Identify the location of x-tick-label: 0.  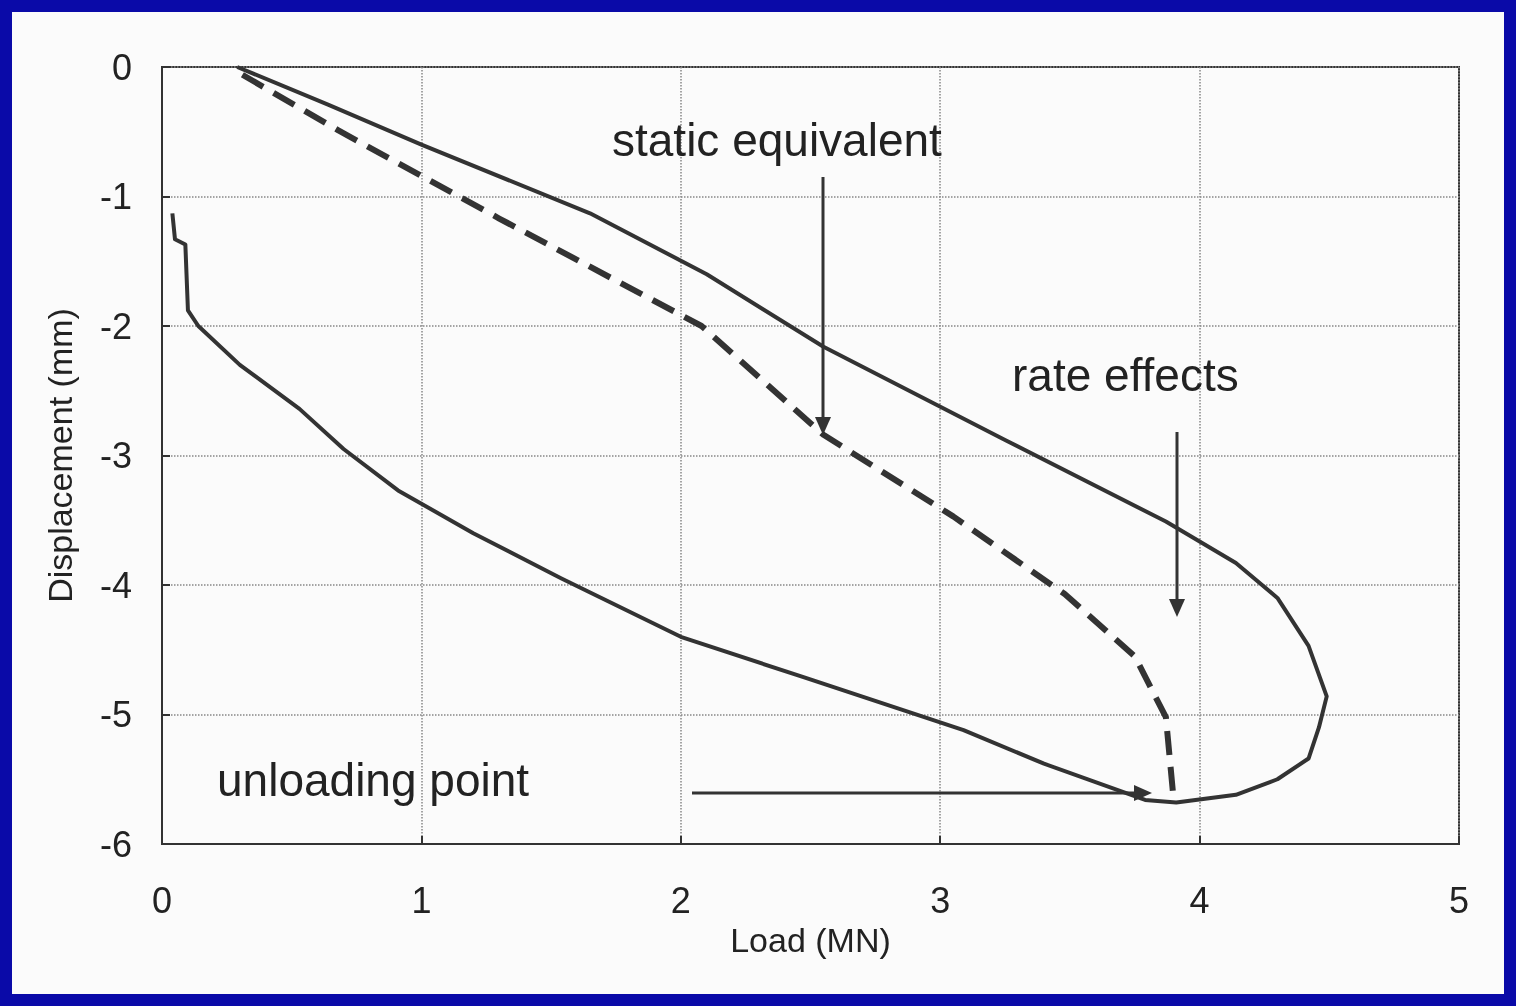
(162, 900).